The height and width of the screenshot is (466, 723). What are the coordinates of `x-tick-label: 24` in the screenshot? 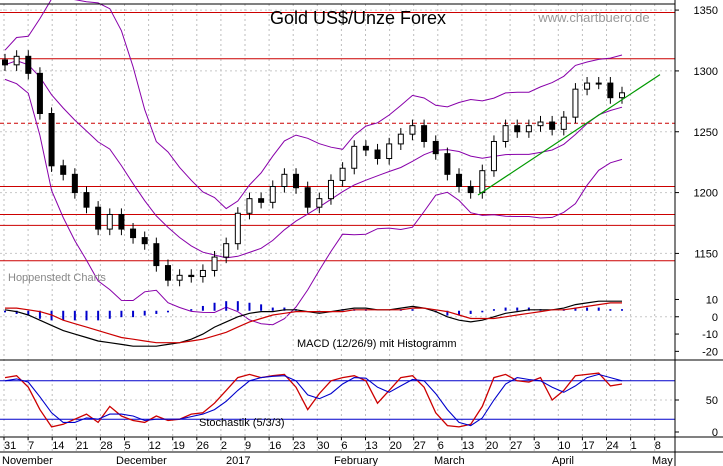 It's located at (613, 446).